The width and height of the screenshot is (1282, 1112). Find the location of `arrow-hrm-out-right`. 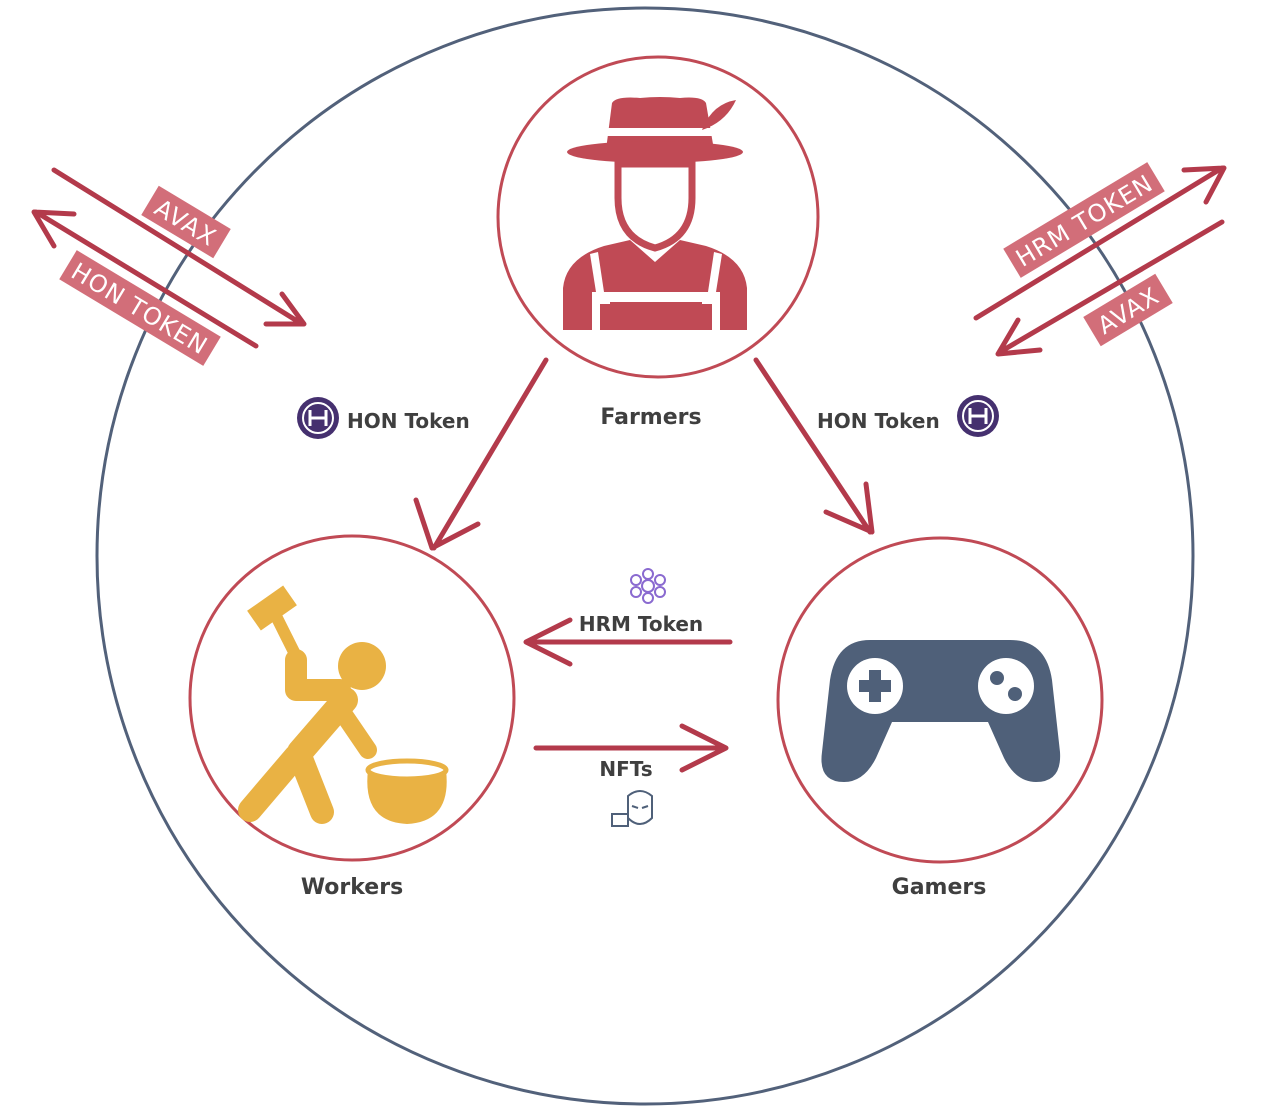

arrow-hrm-out-right is located at coordinates (1100, 243).